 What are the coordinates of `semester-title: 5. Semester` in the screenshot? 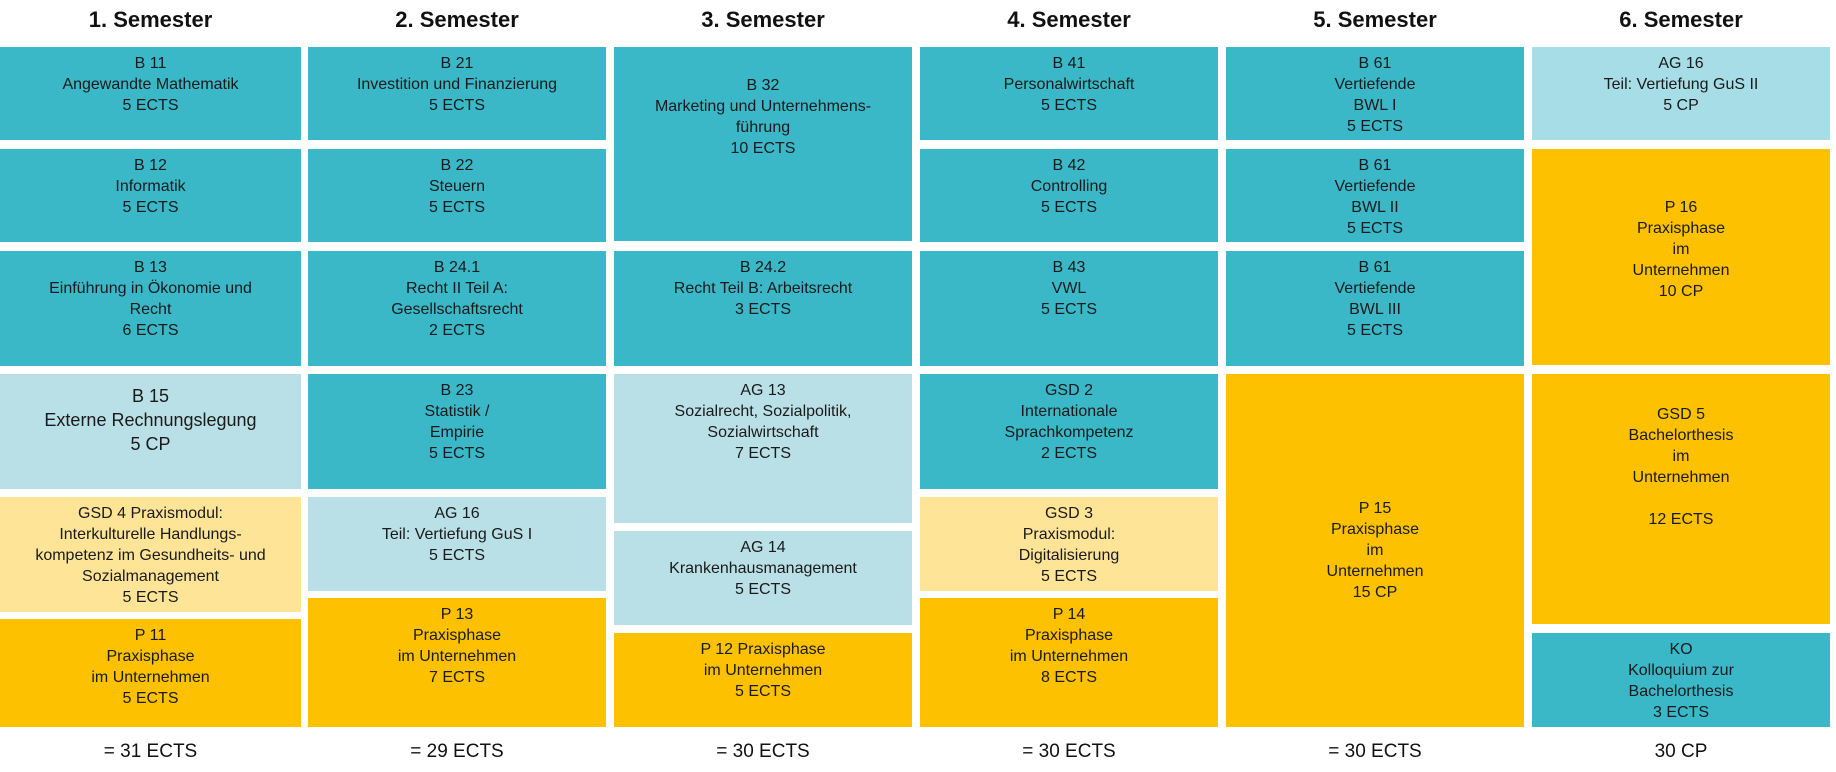 It's located at (1375, 19).